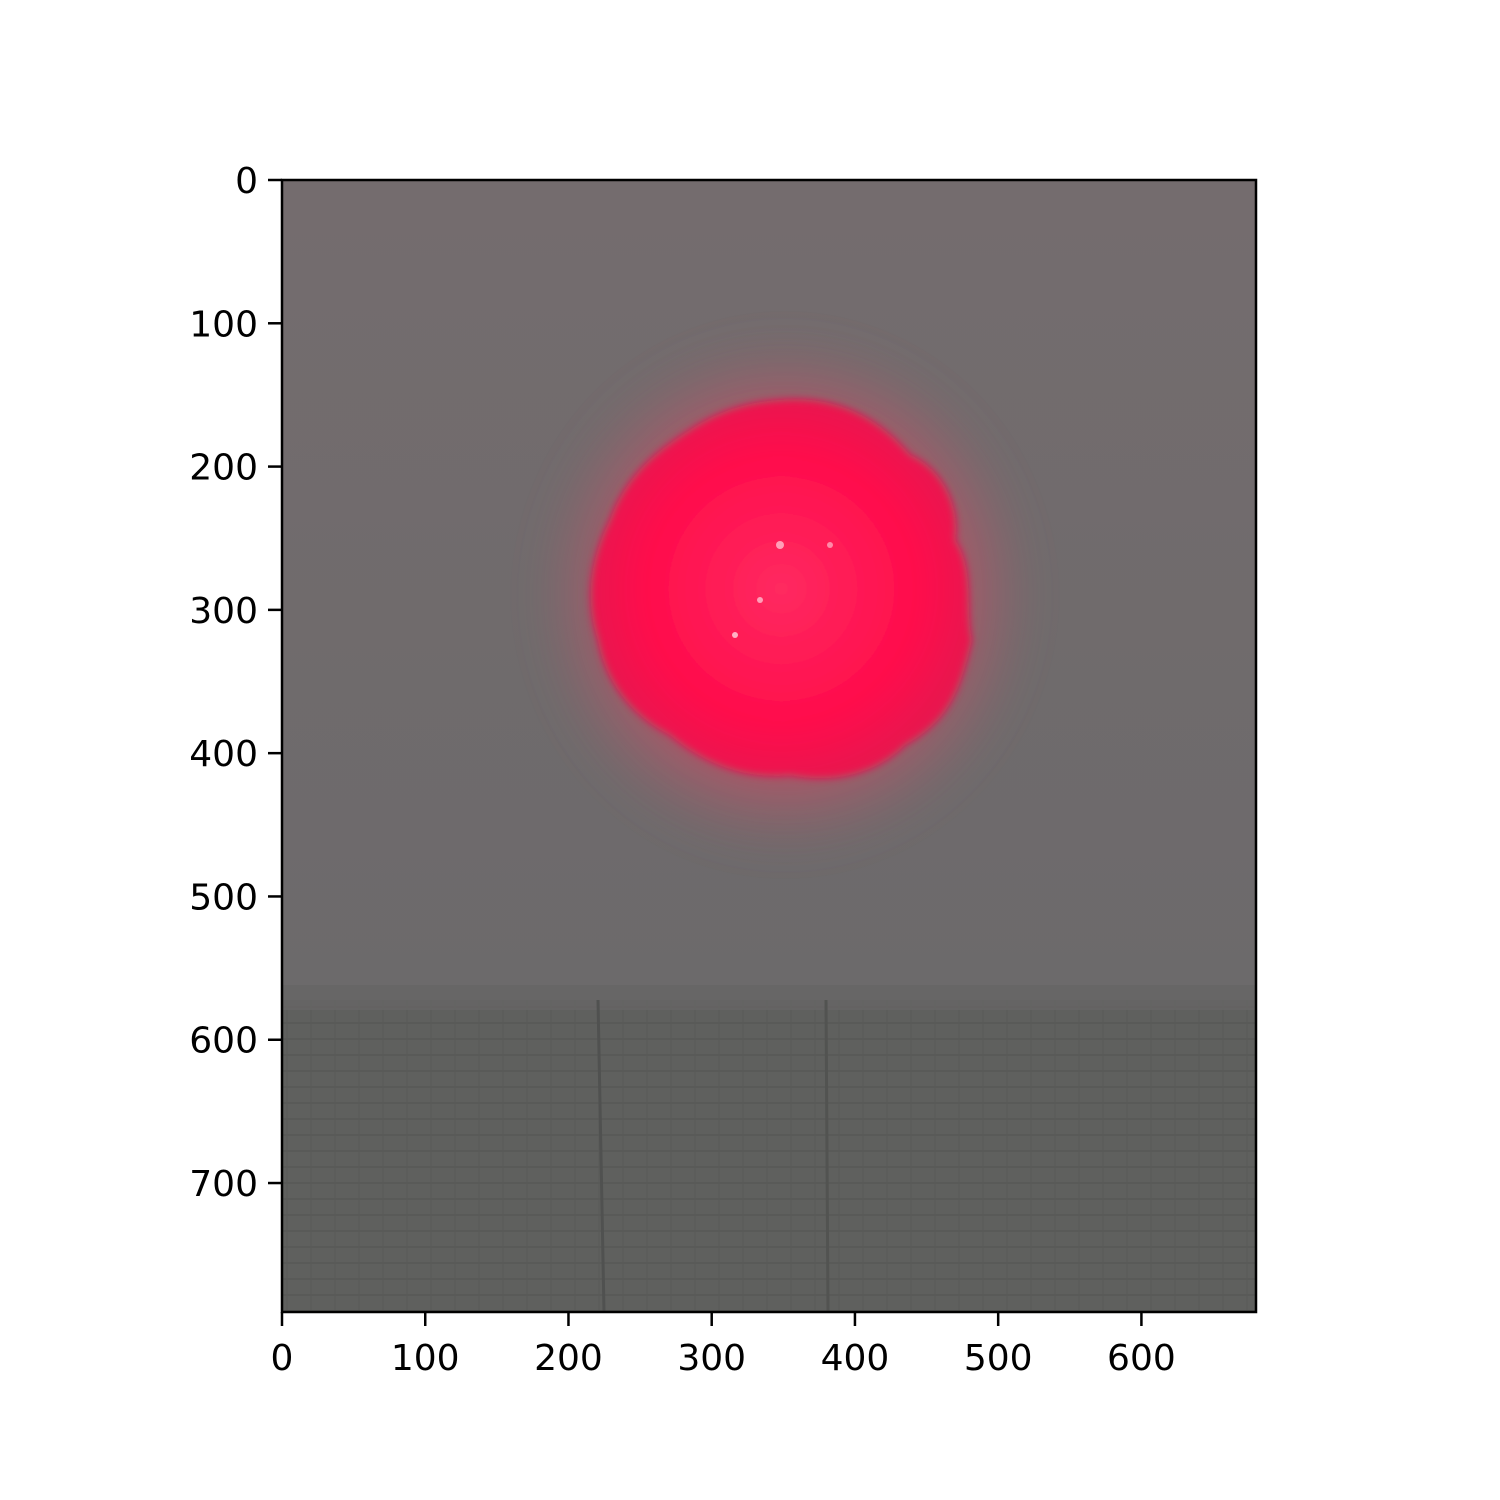  I want to click on x-tick-label: 100, so click(425, 1358).